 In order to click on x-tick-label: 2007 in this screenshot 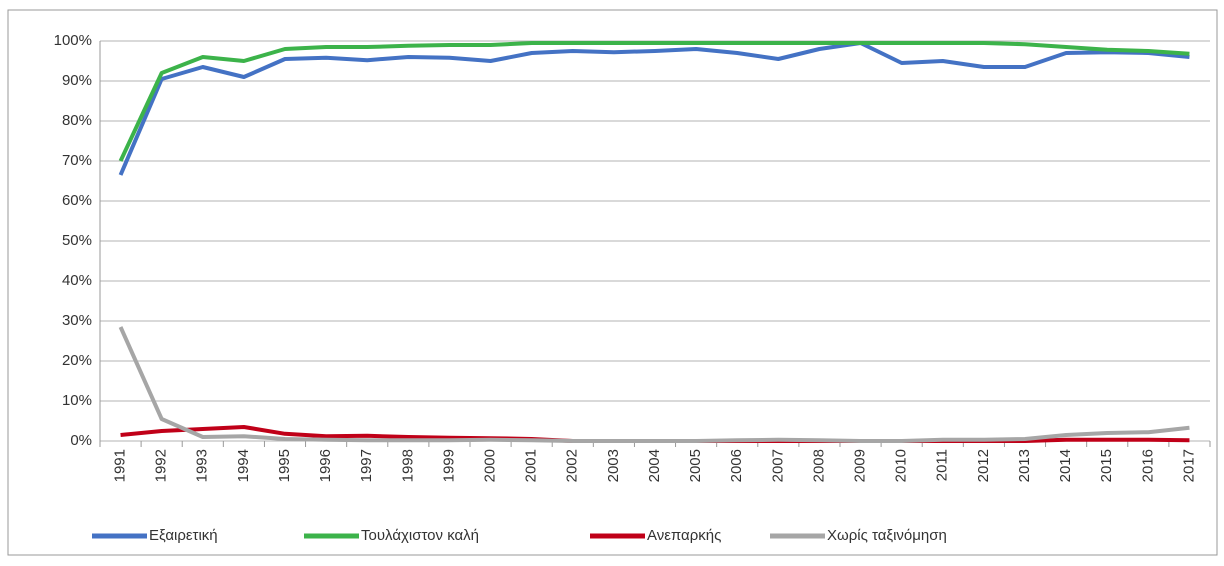, I will do `click(777, 465)`.